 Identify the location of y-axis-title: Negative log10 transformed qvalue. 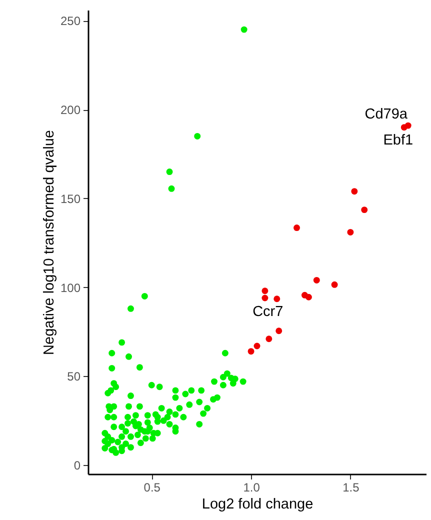
(49, 242).